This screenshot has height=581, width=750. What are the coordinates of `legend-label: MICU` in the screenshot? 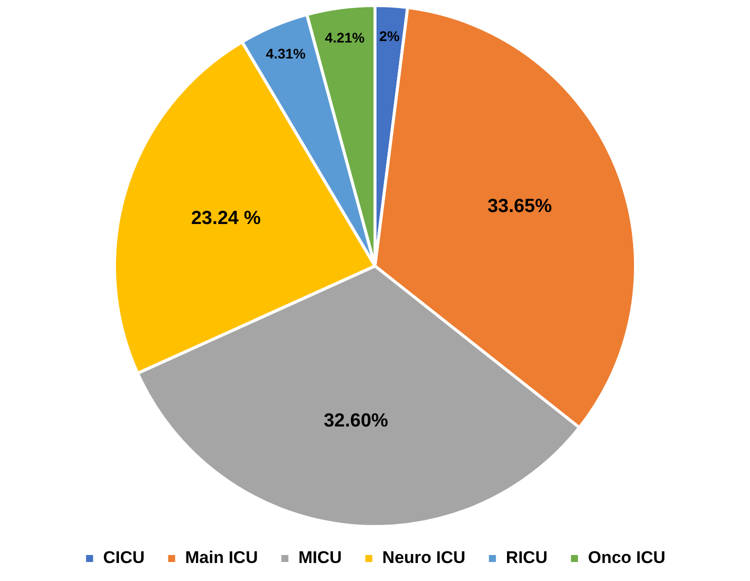 It's located at (320, 558).